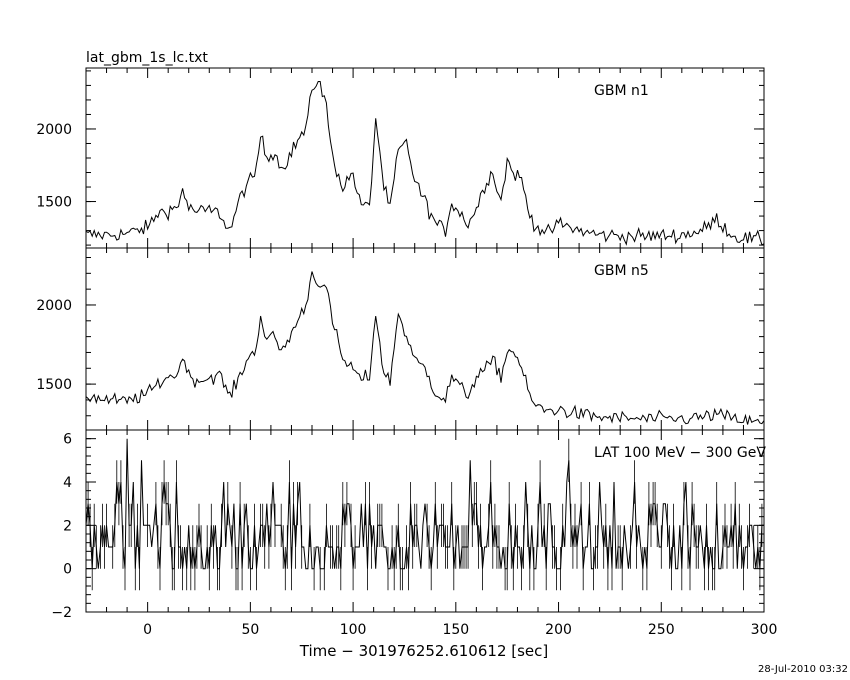  I want to click on x-tick-label: 50, so click(250, 630).